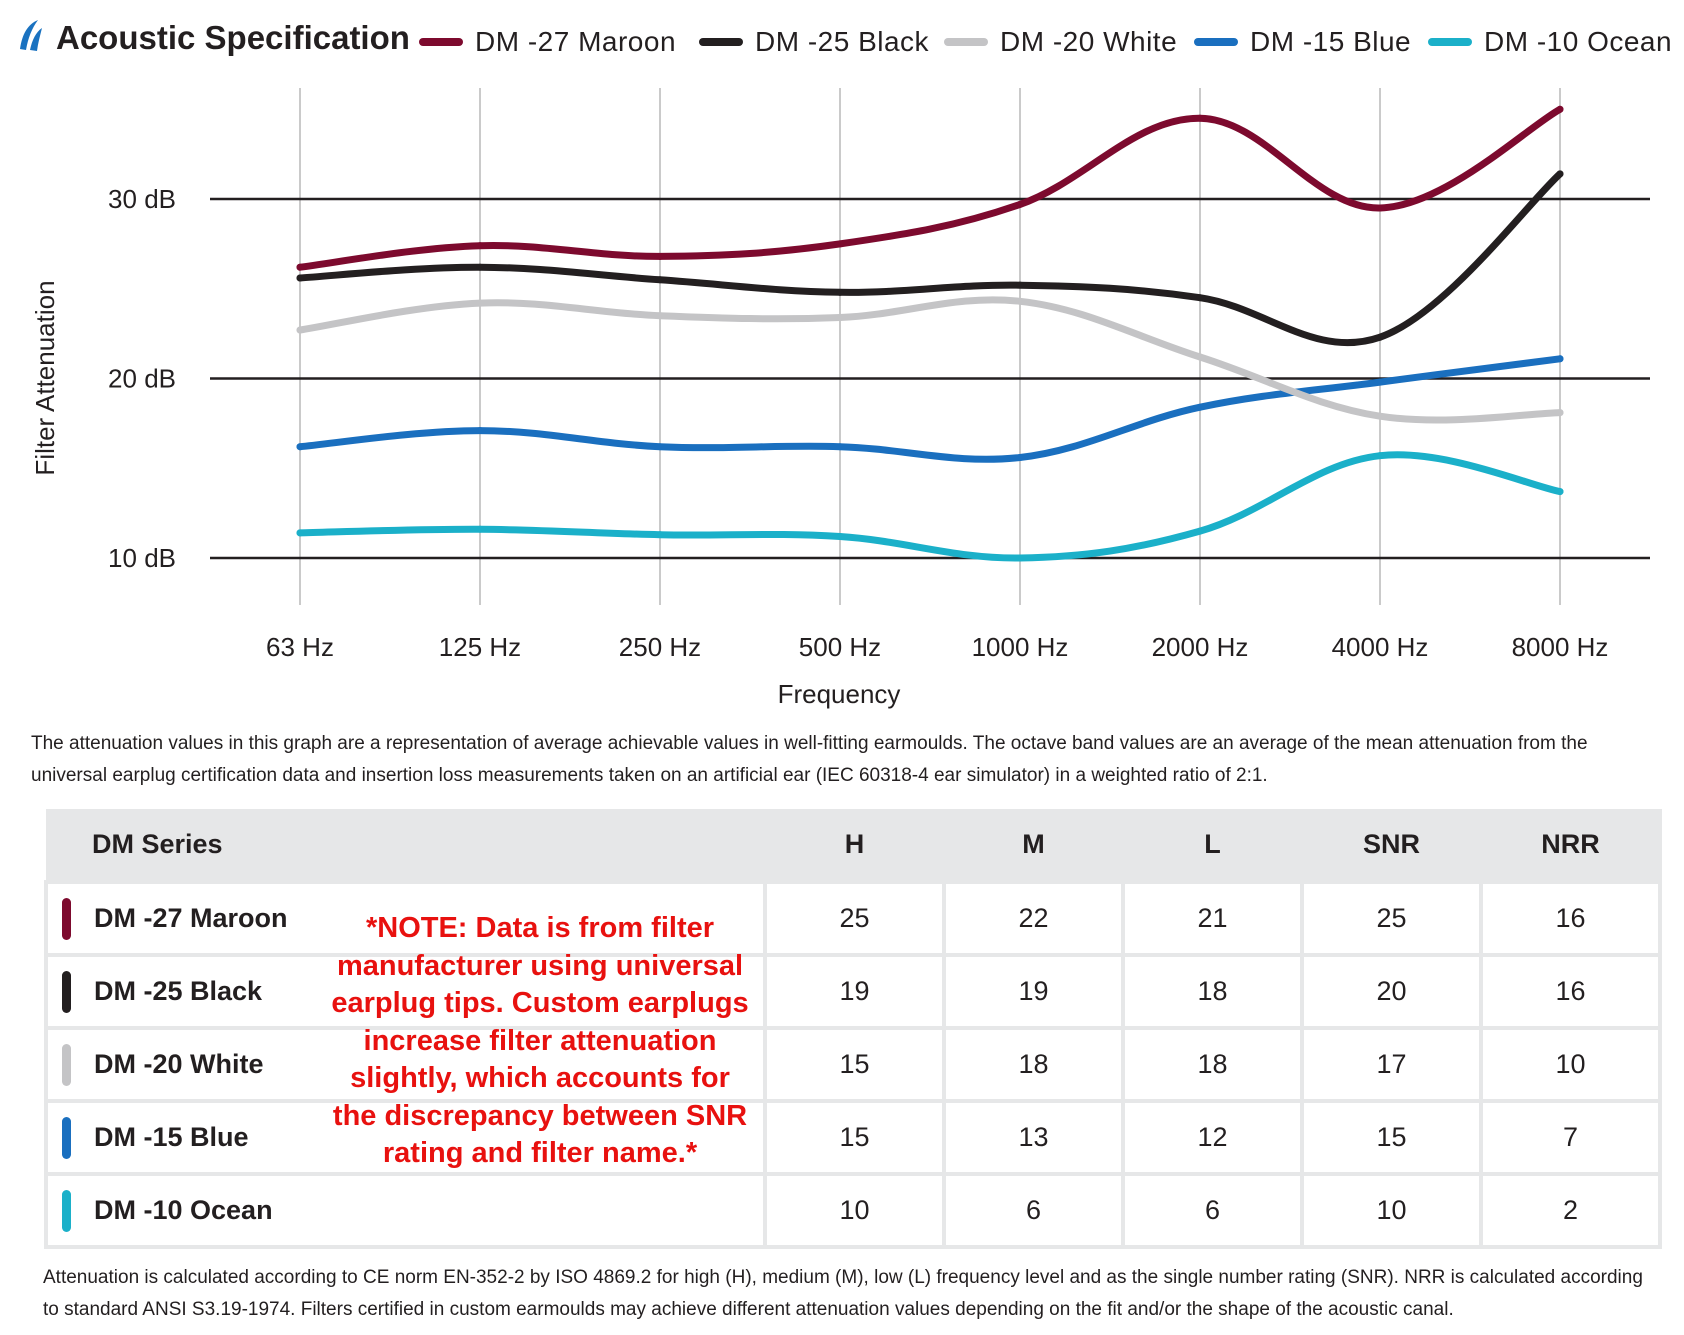 The width and height of the screenshot is (1684, 1335). What do you see at coordinates (930, 188) in the screenshot?
I see `series-line-dm-27-maroon` at bounding box center [930, 188].